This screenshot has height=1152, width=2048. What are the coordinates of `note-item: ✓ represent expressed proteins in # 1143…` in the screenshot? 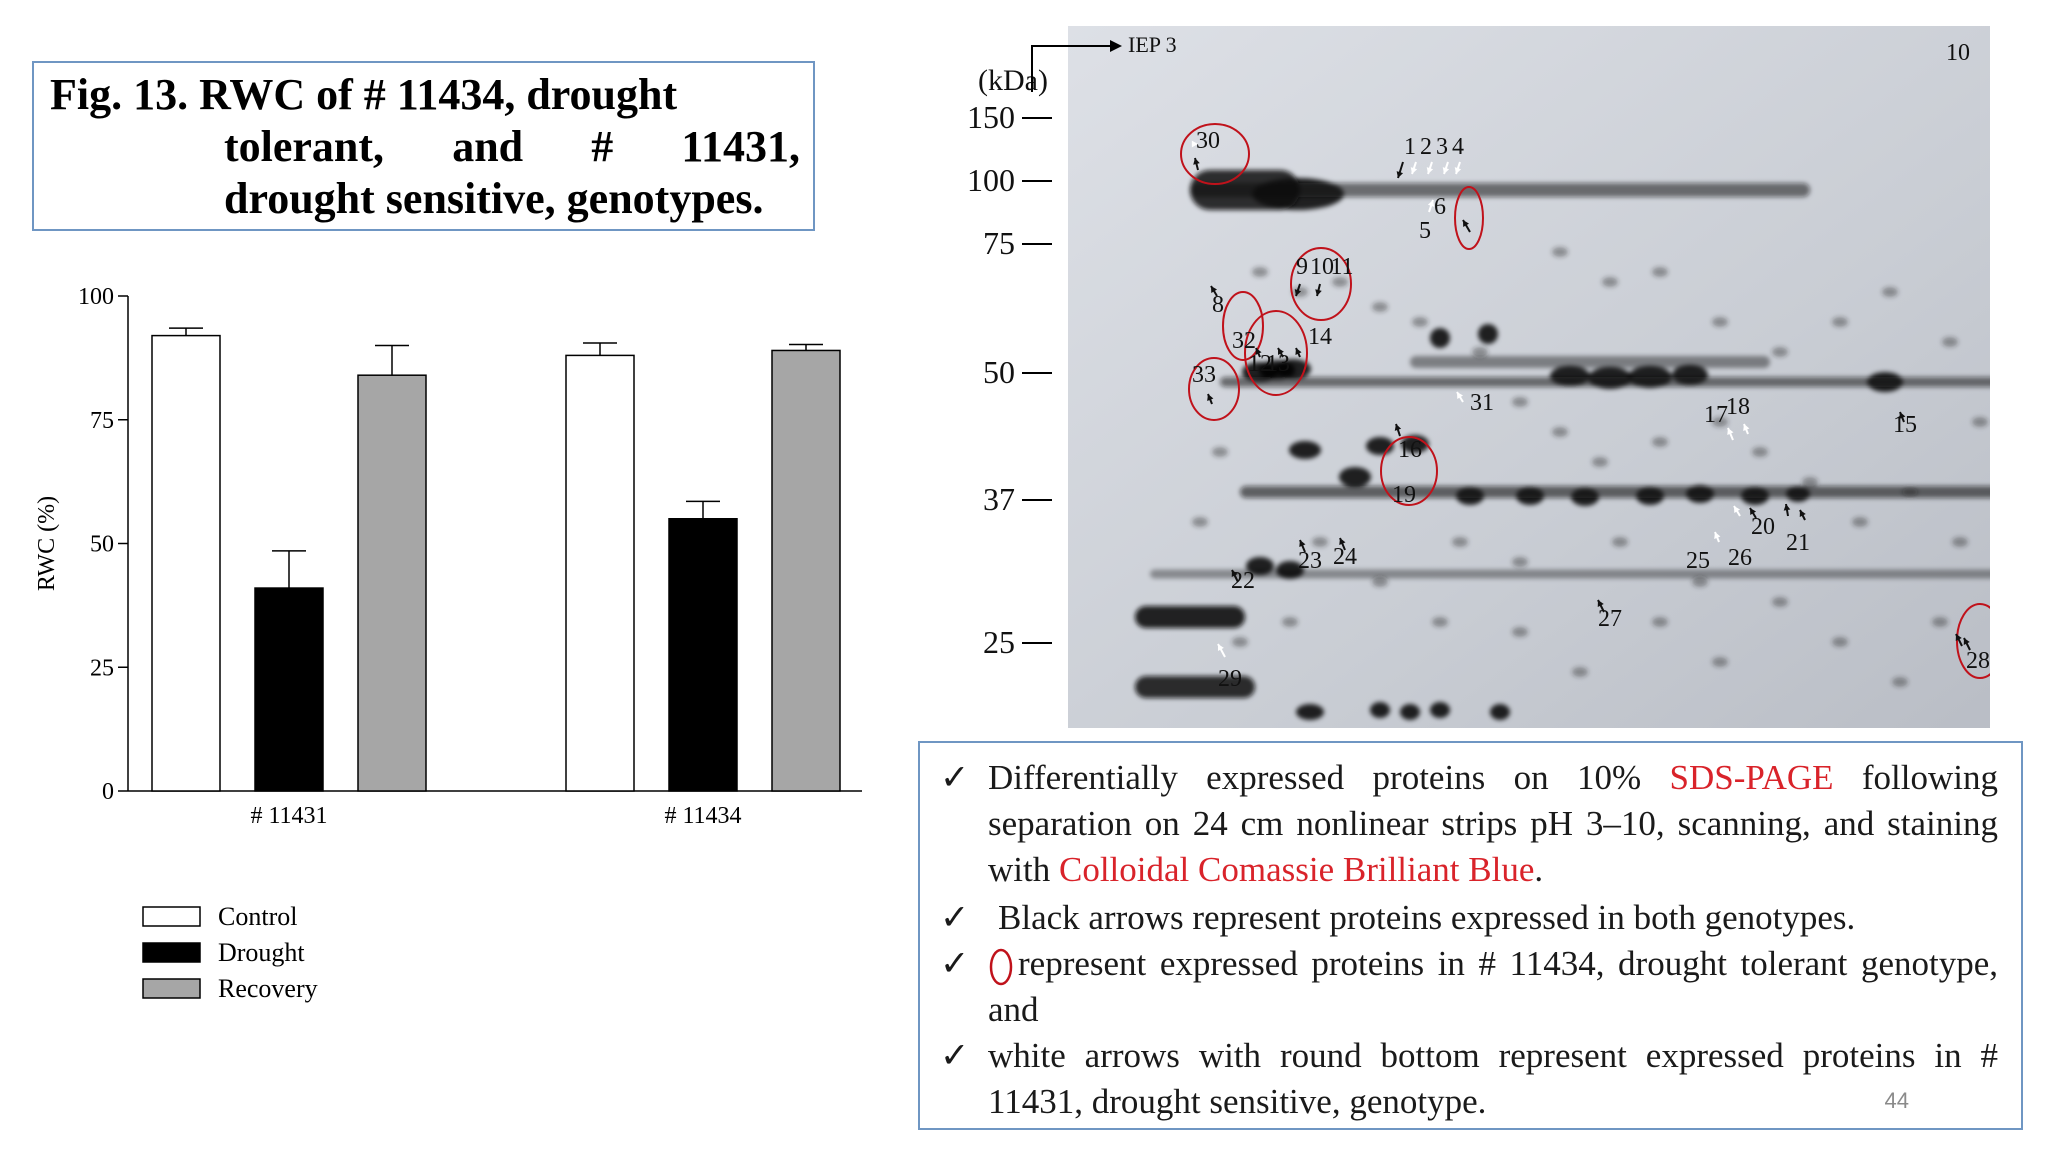 It's located at (1470, 987).